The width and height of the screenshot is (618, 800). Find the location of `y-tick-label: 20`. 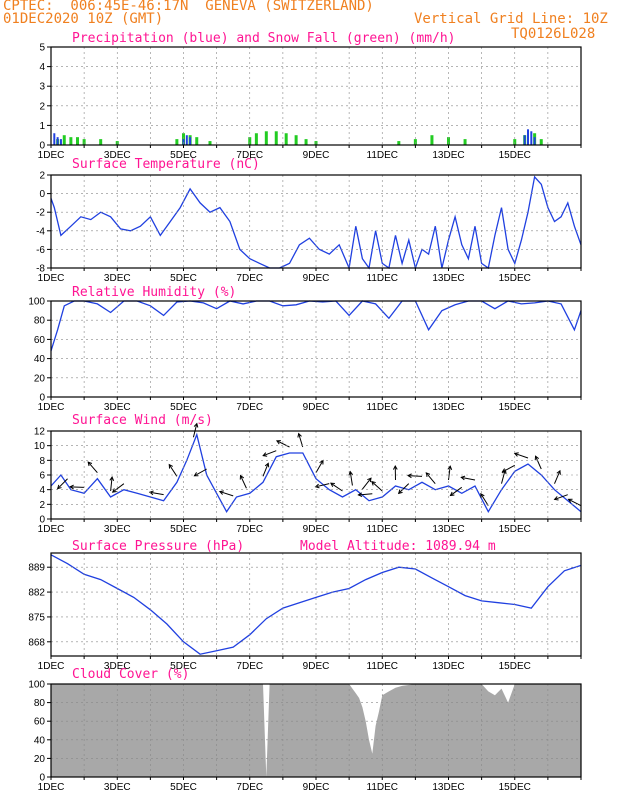

y-tick-label: 20 is located at coordinates (40, 378).